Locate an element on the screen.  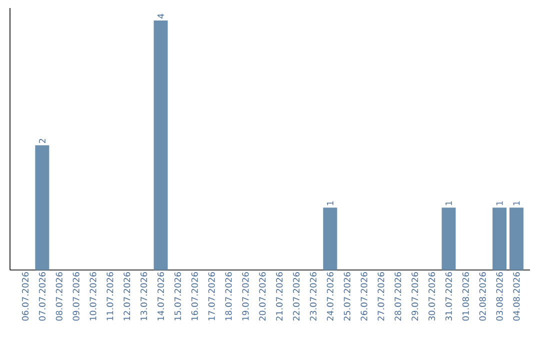
data-label: 4 is located at coordinates (161, 16).